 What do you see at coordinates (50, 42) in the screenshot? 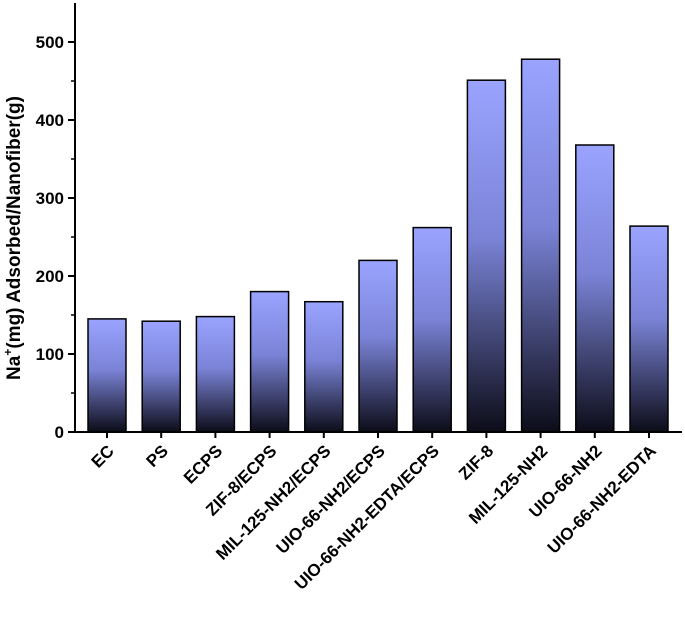
I see `y-tick-label: 500` at bounding box center [50, 42].